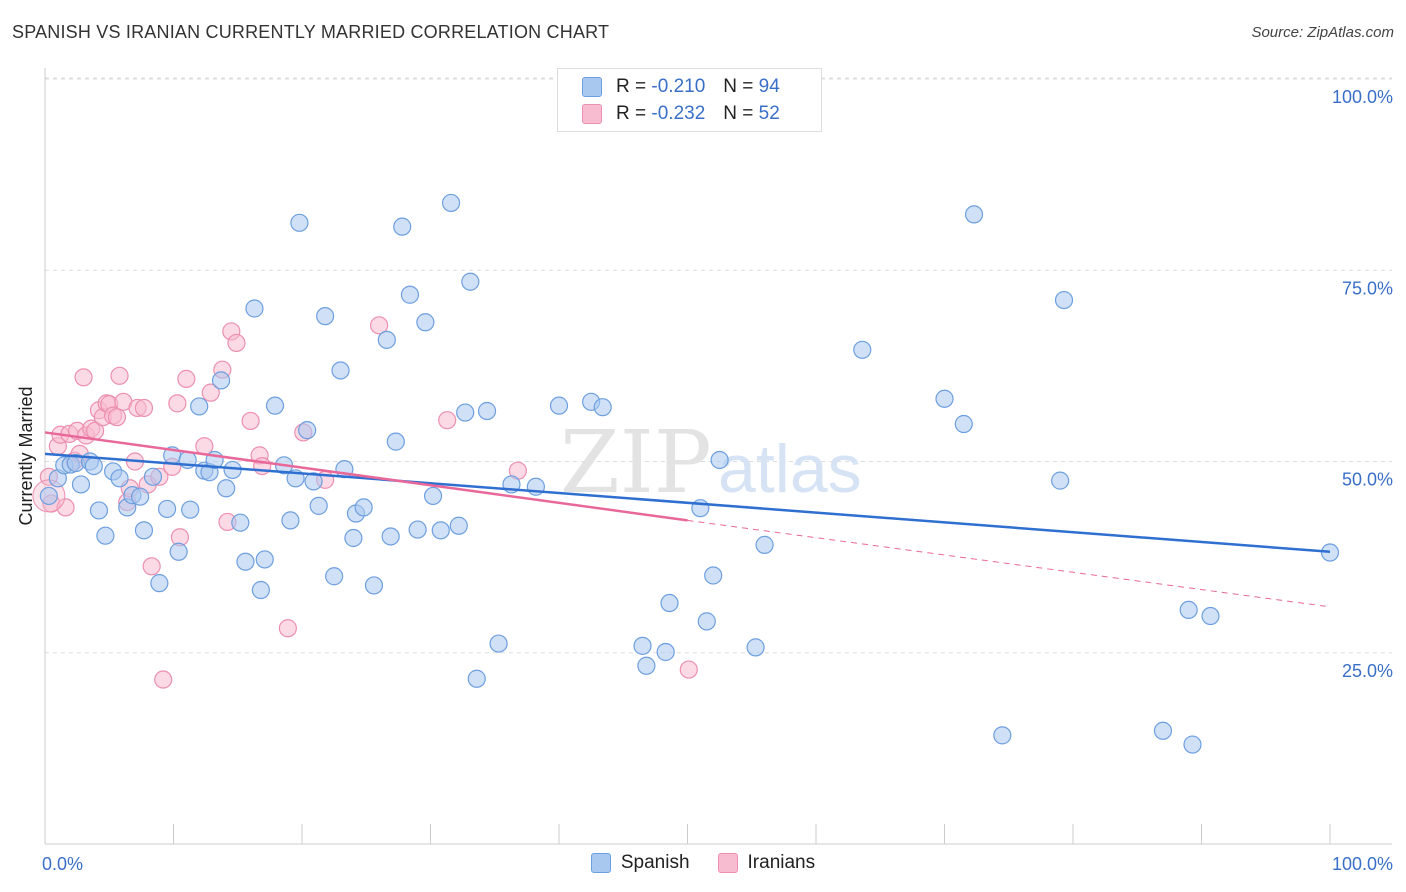 This screenshot has width=1406, height=892. I want to click on source-label: Source: ZipAtlas.com, so click(1322, 32).